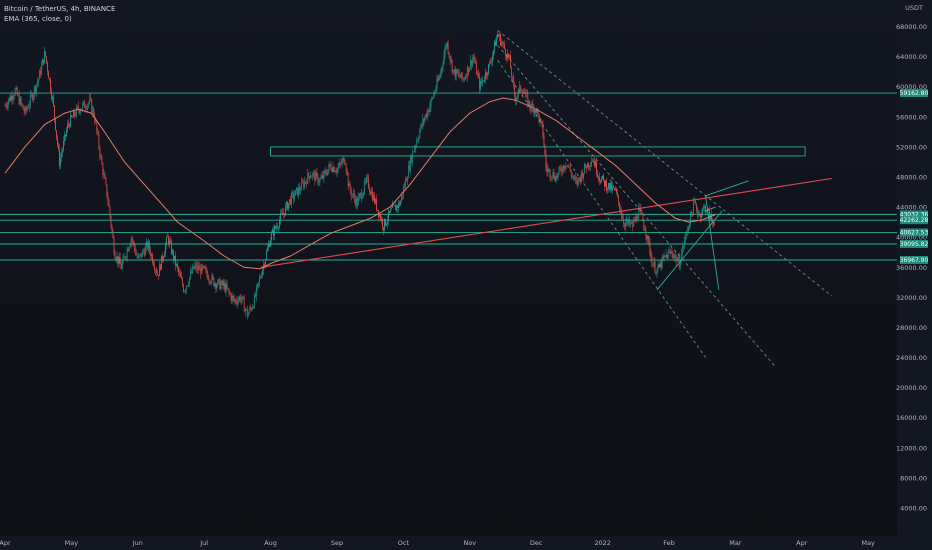  I want to click on x-tick-label: Jun, so click(137, 543).